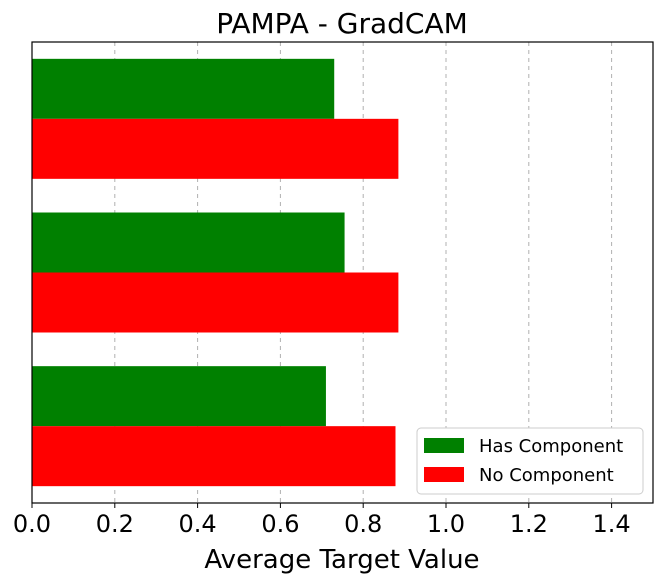 This screenshot has height=584, width=662. What do you see at coordinates (612, 524) in the screenshot?
I see `x-tick-label: 1.4` at bounding box center [612, 524].